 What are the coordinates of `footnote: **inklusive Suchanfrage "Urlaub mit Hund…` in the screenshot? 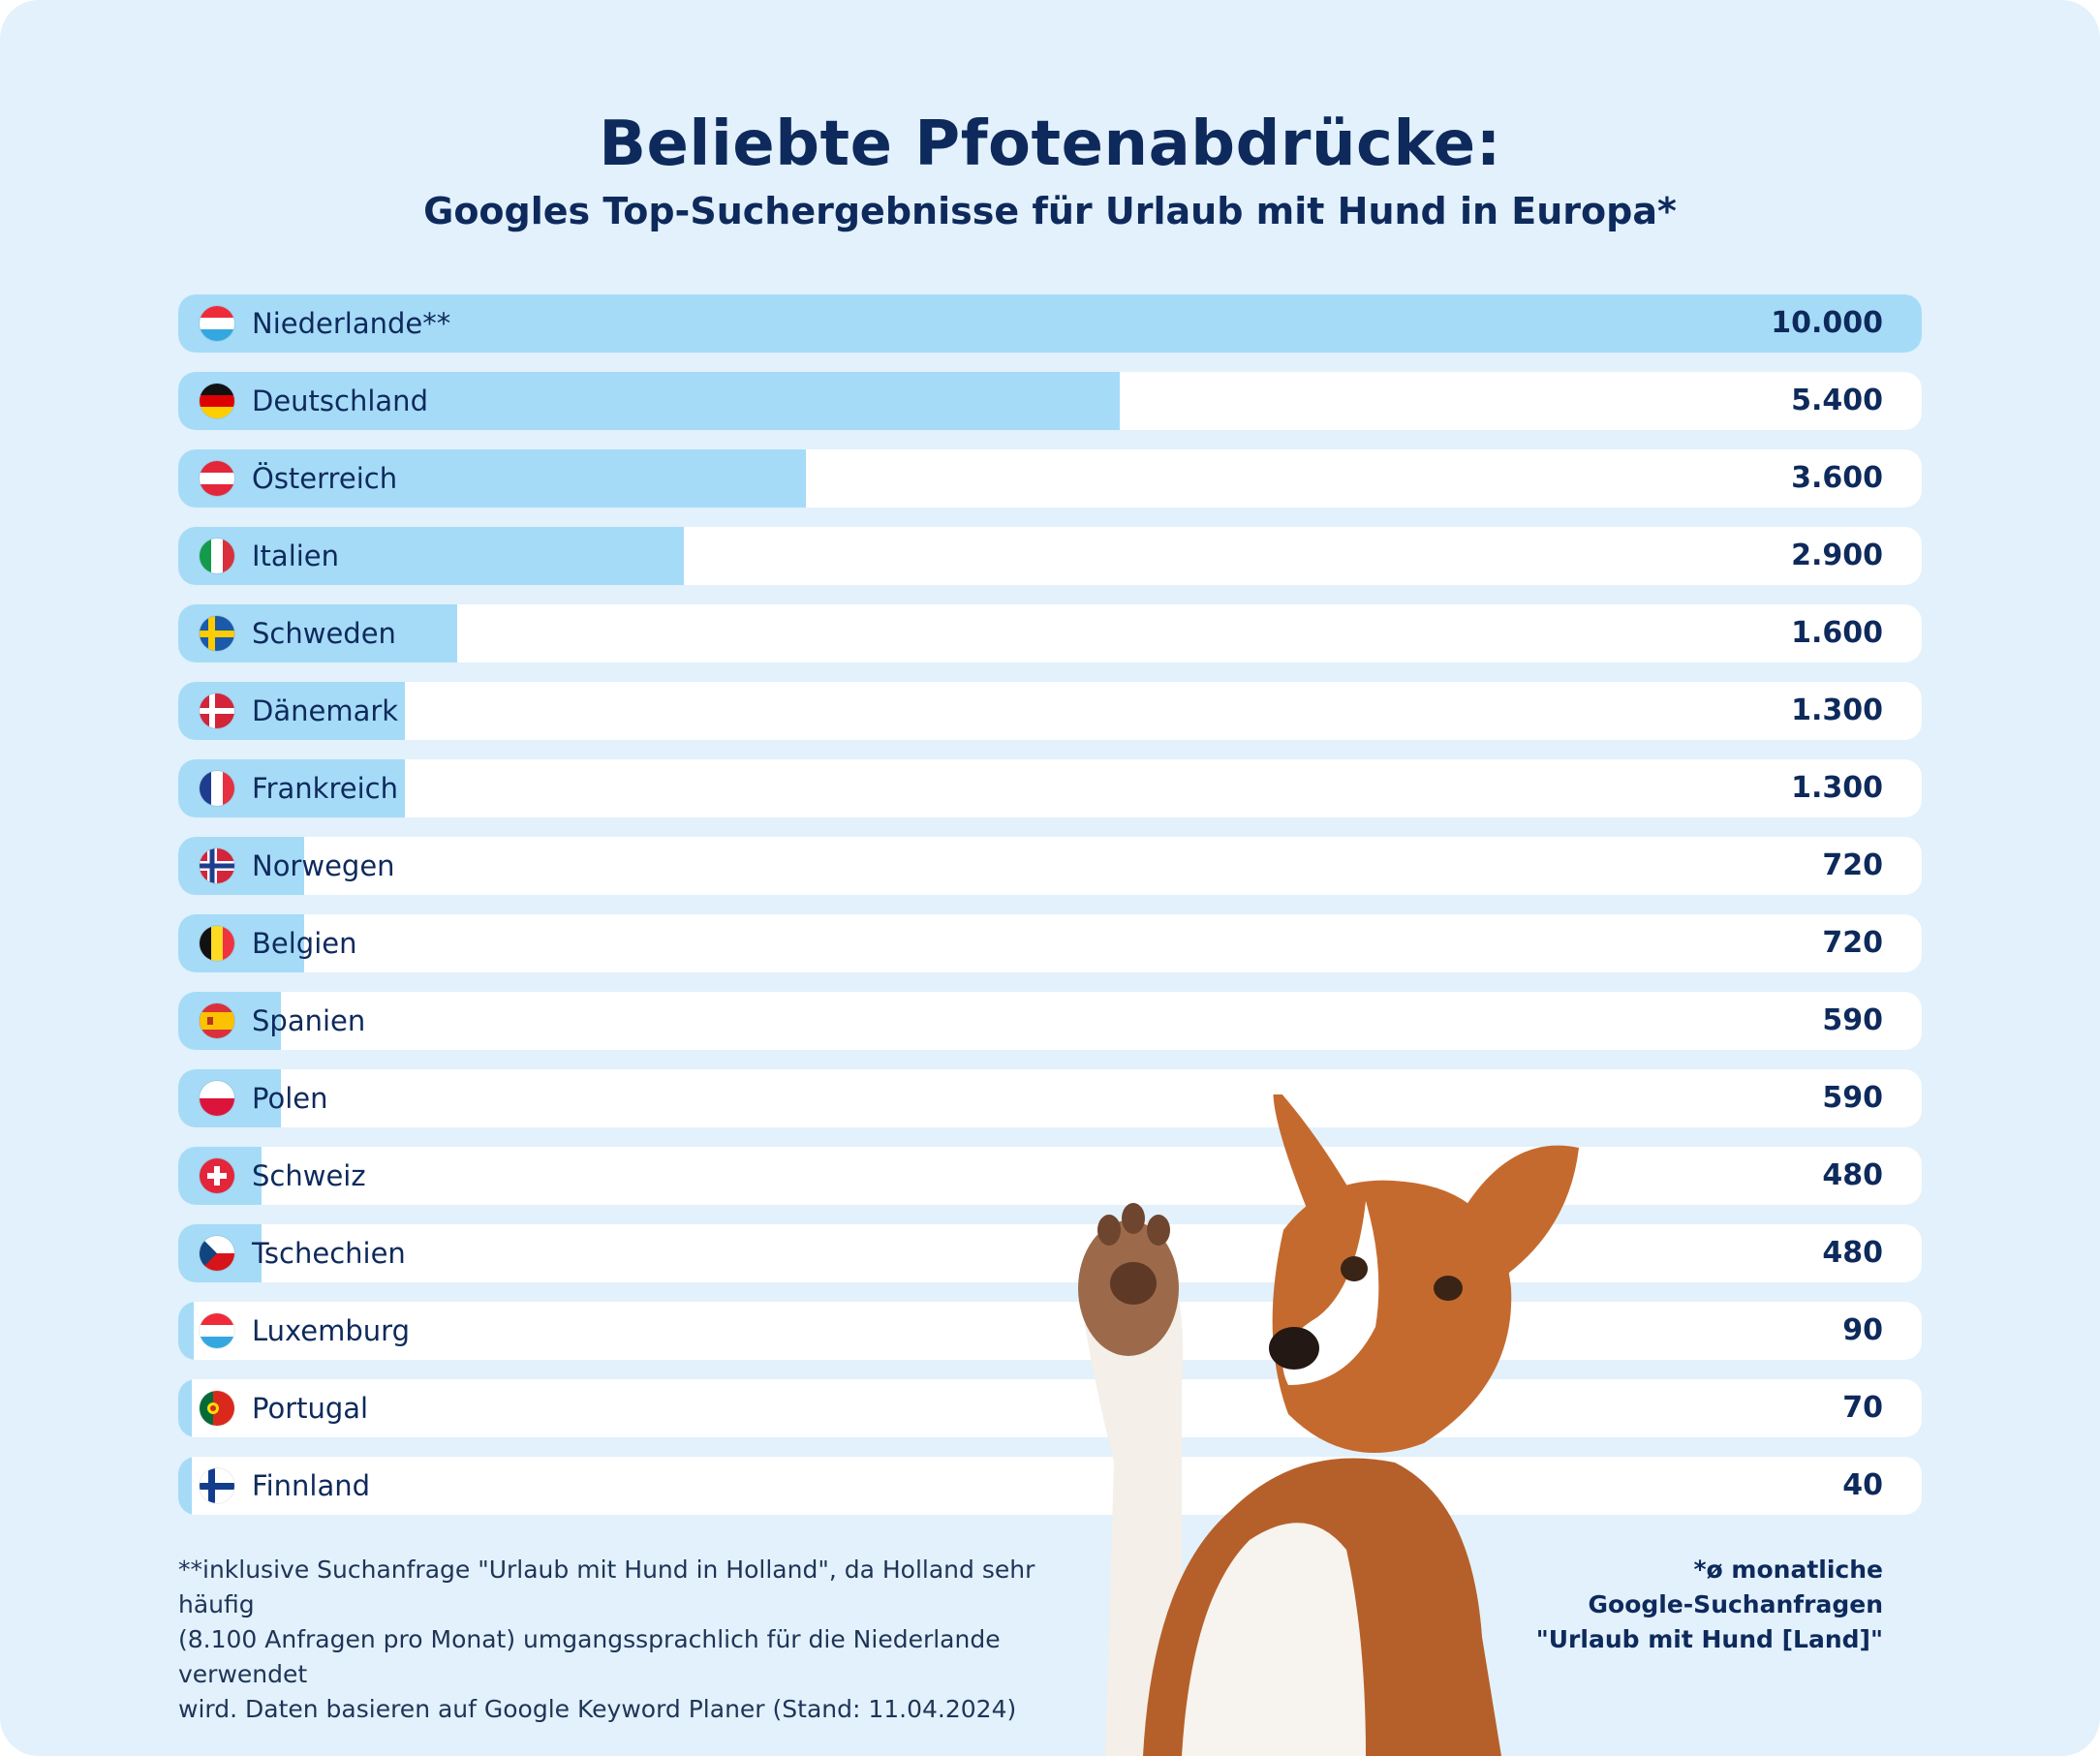 It's located at (614, 1640).